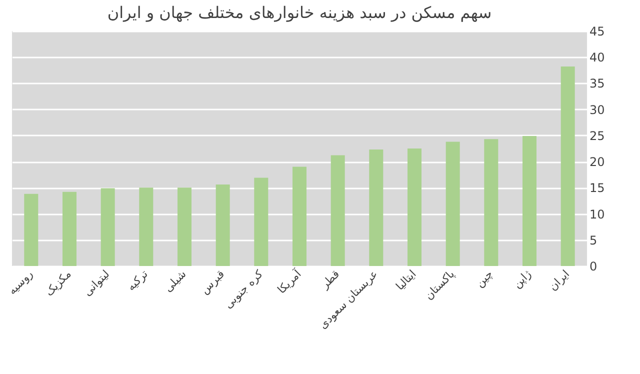 Image resolution: width=640 pixels, height=374 pixels. What do you see at coordinates (597, 109) in the screenshot?
I see `y-tick-label: 30` at bounding box center [597, 109].